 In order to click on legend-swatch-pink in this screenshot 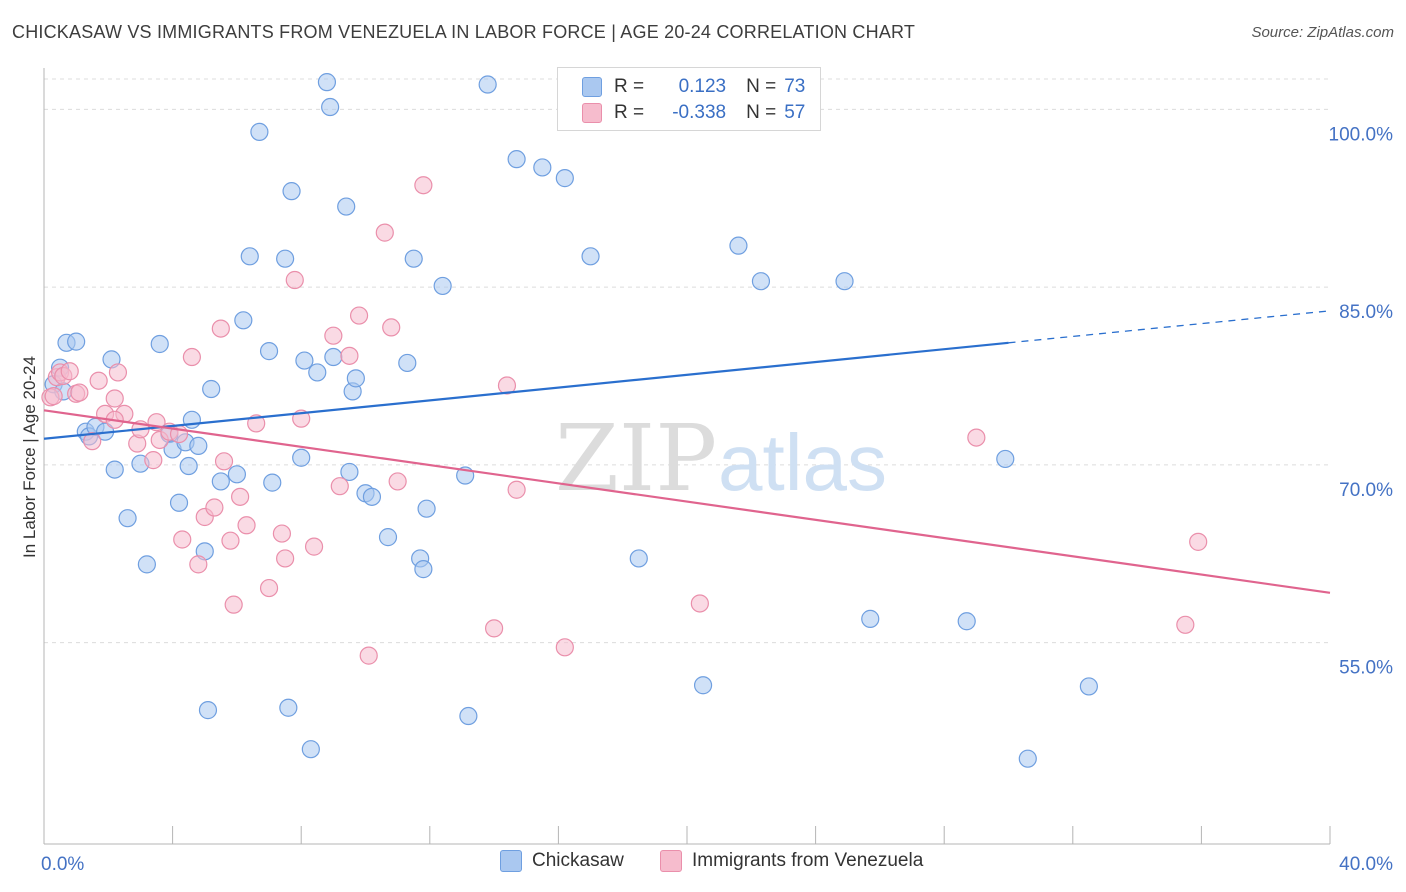, I will do `click(592, 113)`.